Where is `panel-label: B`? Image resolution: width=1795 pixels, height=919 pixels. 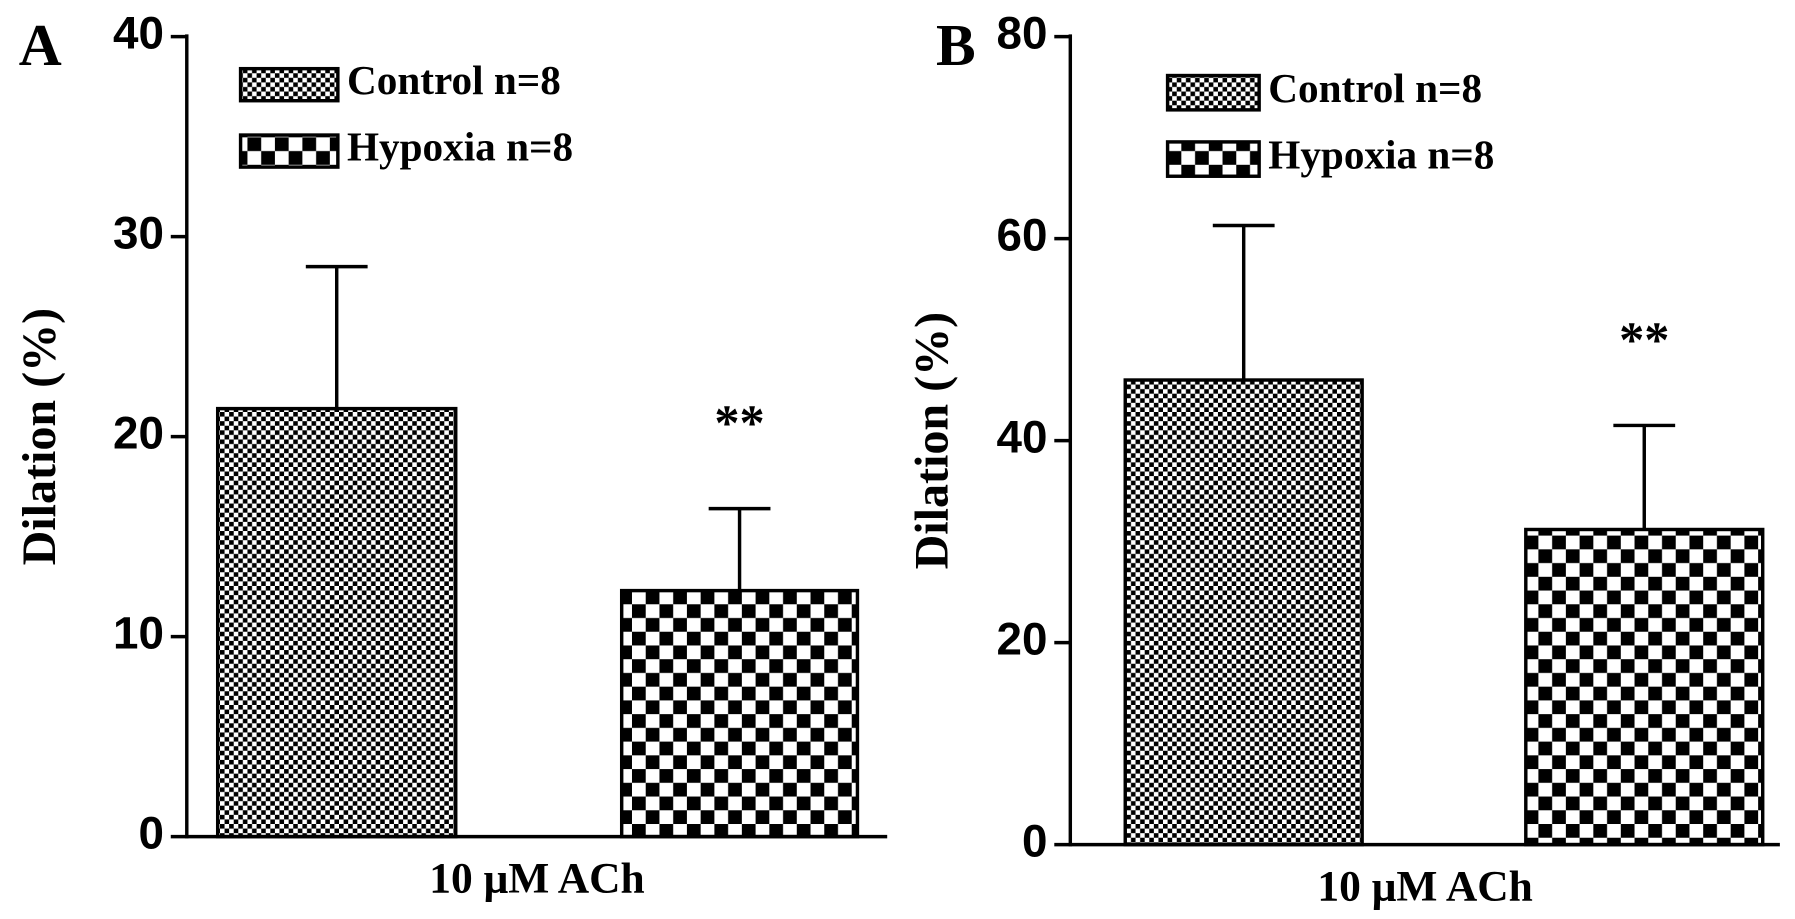 panel-label: B is located at coordinates (956, 45).